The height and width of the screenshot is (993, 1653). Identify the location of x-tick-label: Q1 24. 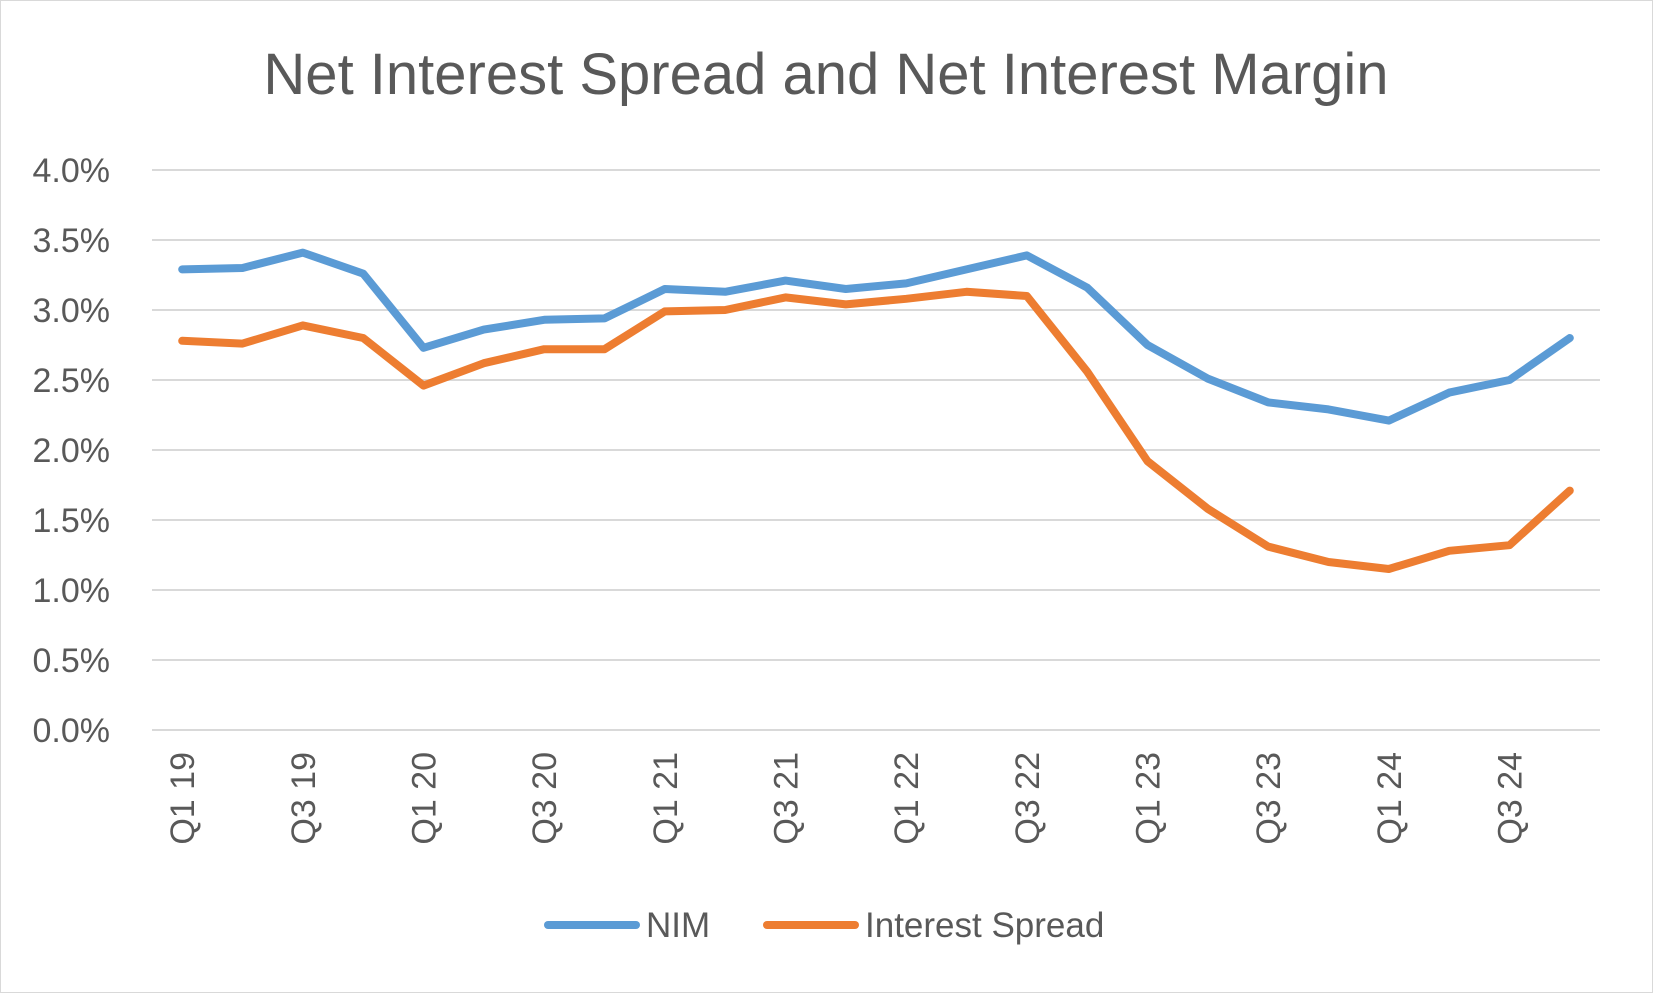
(1390, 798).